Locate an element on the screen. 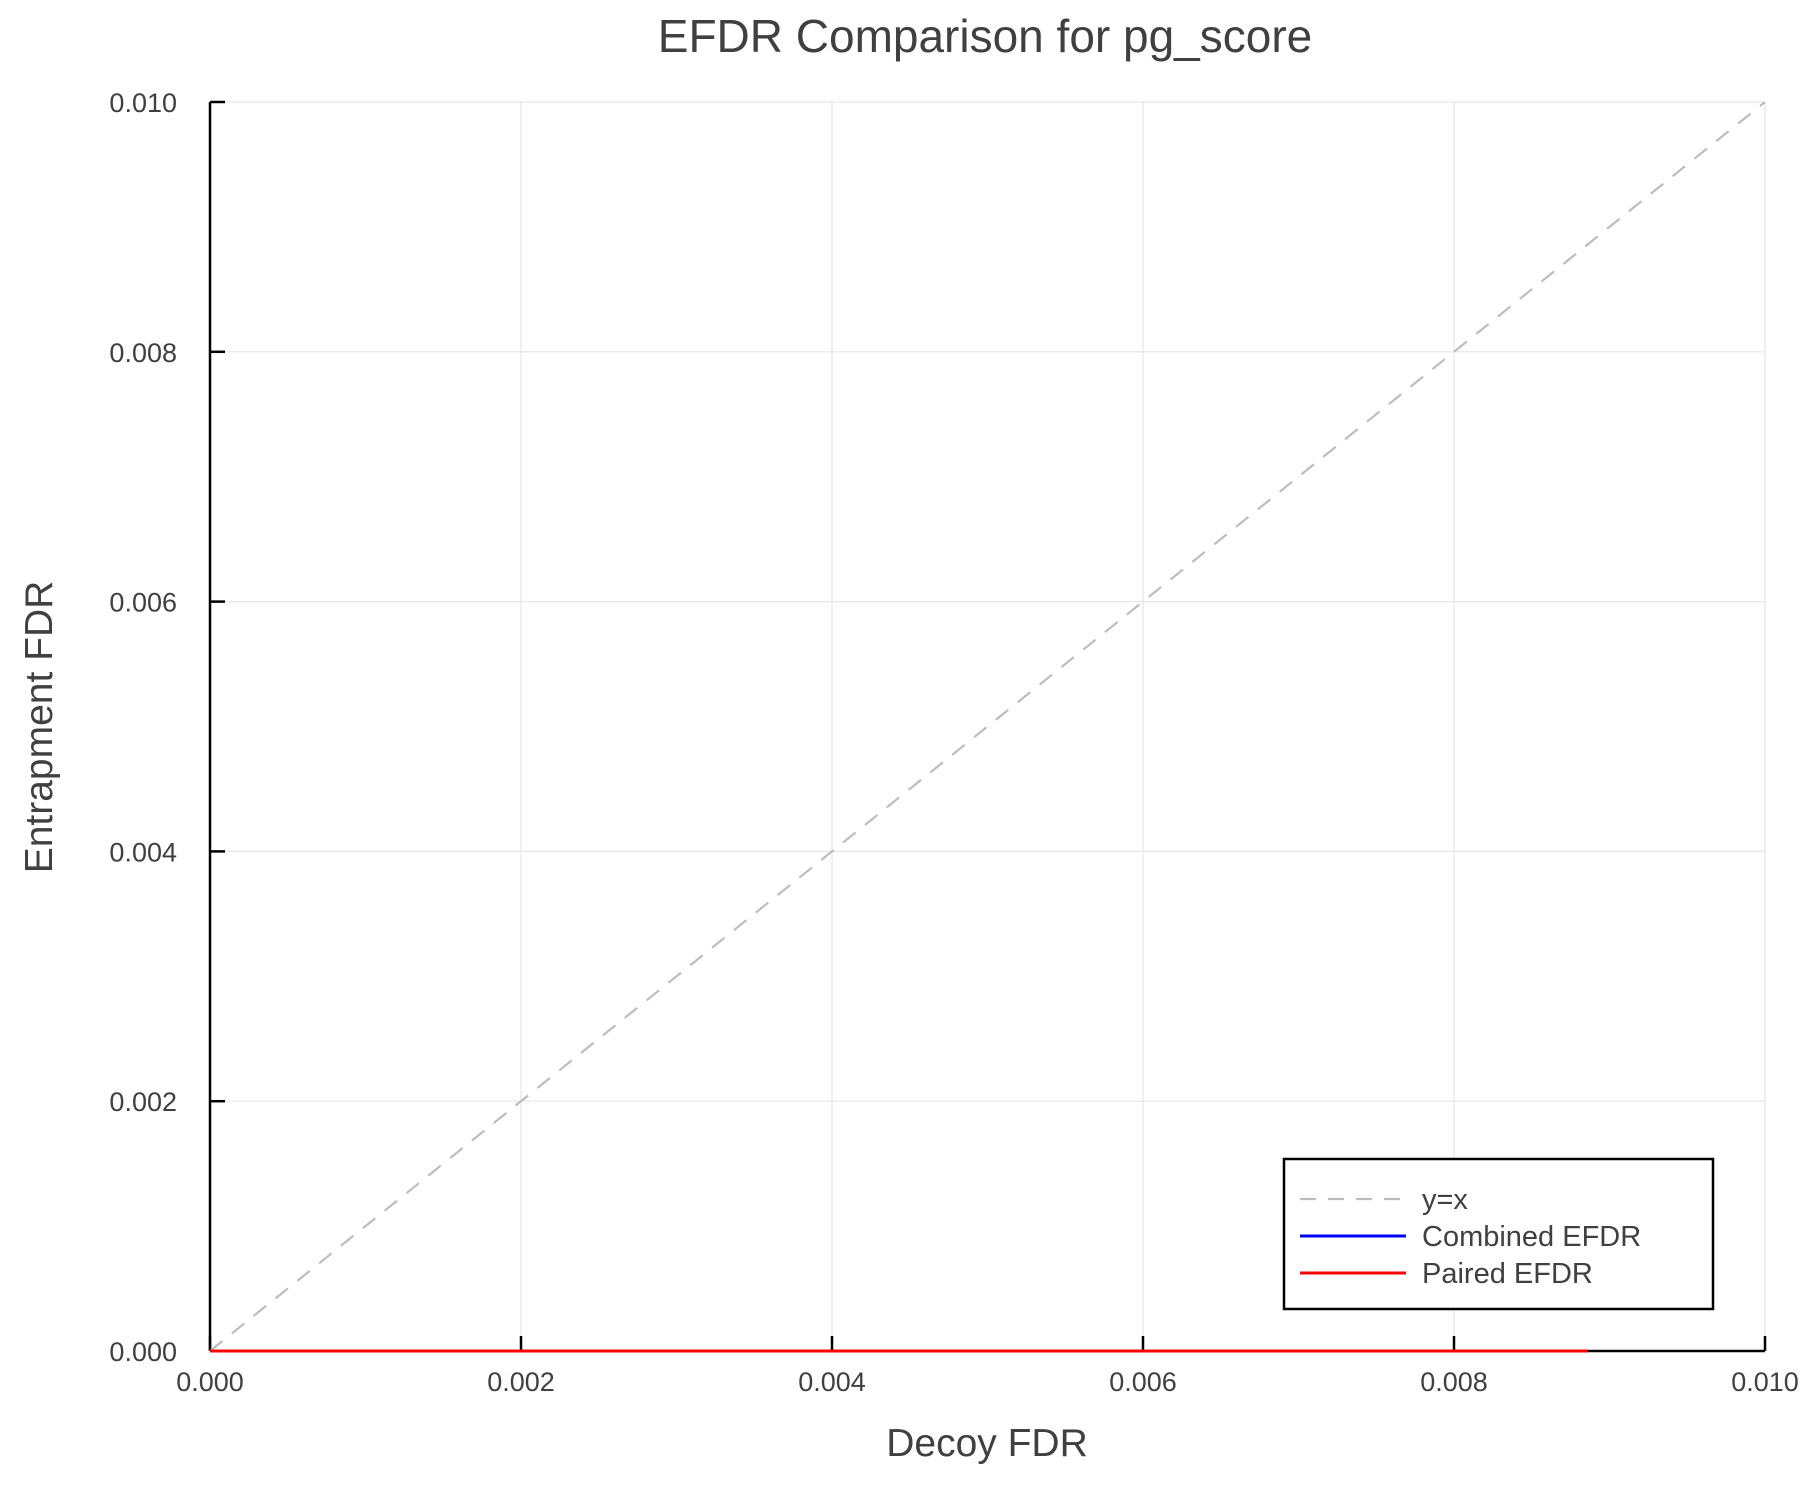  legend-box is located at coordinates (1498, 1234).